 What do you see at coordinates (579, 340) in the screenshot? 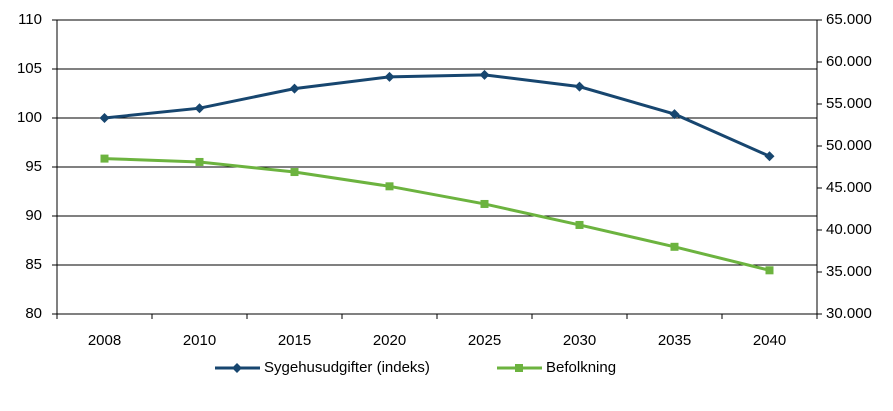
I see `x-tick-label: 2030` at bounding box center [579, 340].